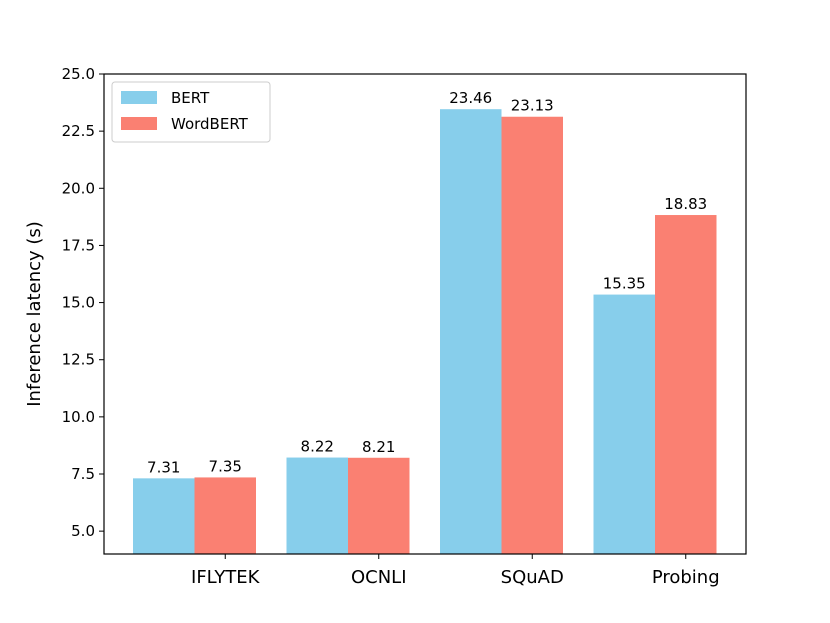 The width and height of the screenshot is (830, 623). What do you see at coordinates (686, 384) in the screenshot?
I see `bar-wordbert-probing` at bounding box center [686, 384].